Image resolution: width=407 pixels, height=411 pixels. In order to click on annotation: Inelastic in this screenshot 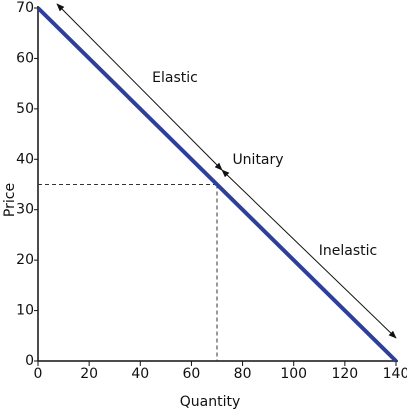, I will do `click(348, 251)`.